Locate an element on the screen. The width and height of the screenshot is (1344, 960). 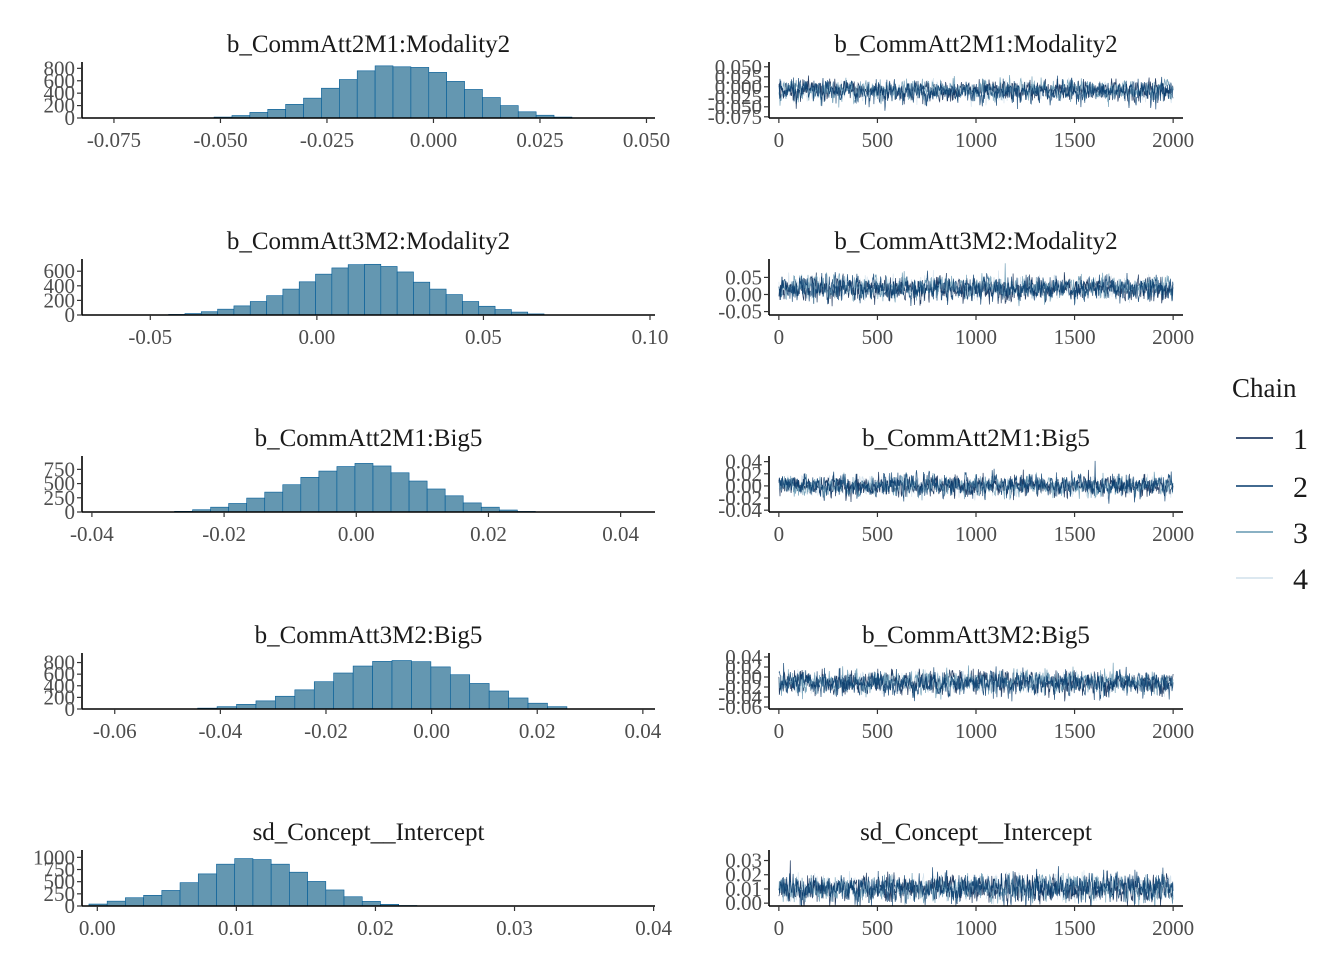
x-tick-label: -0.025 is located at coordinates (327, 140).